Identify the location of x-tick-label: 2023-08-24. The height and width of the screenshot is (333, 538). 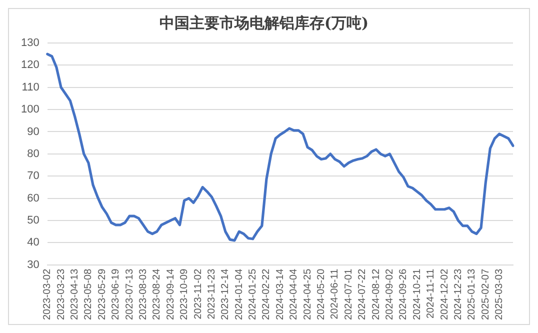
(157, 294).